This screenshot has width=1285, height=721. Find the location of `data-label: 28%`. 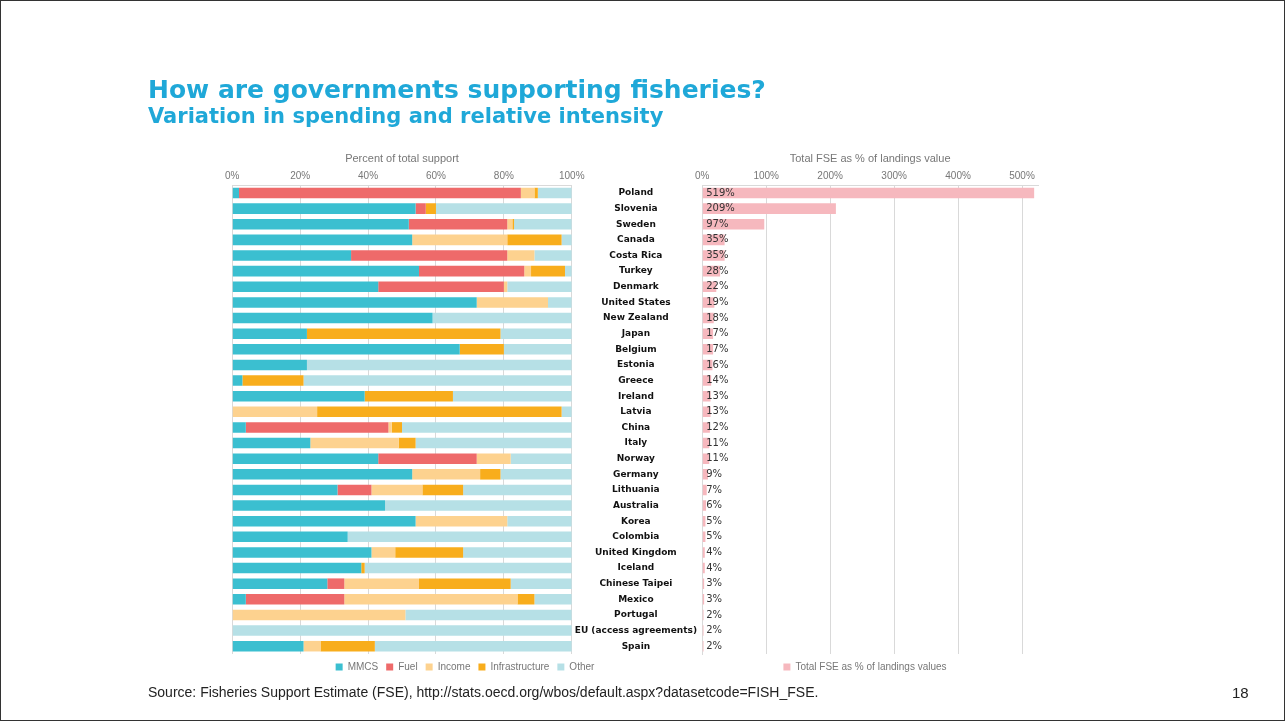

data-label: 28% is located at coordinates (717, 270).